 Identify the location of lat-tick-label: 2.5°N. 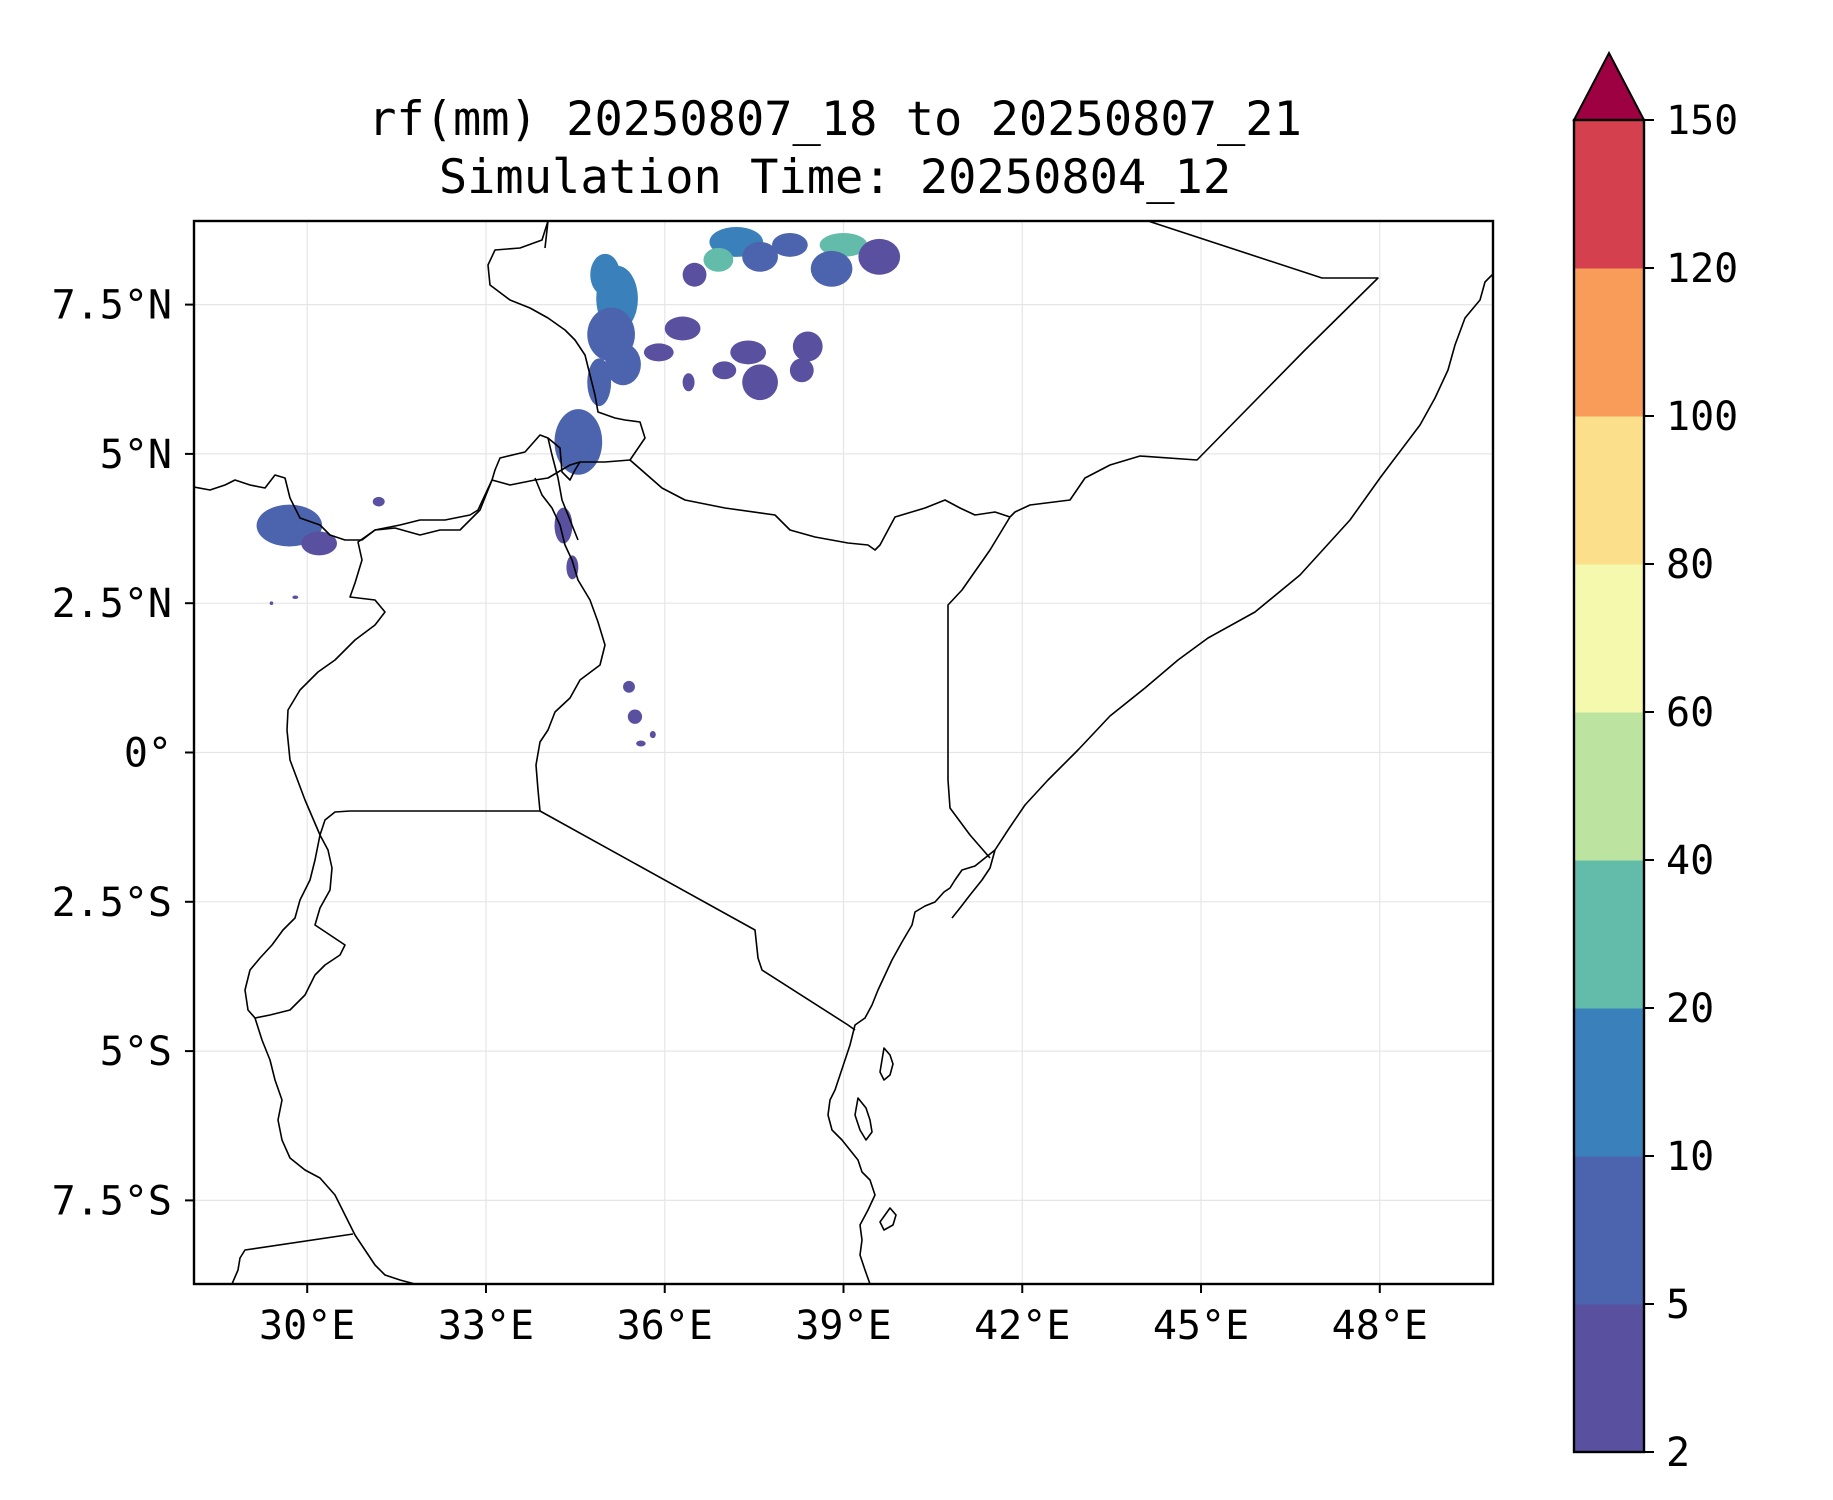
(112, 604).